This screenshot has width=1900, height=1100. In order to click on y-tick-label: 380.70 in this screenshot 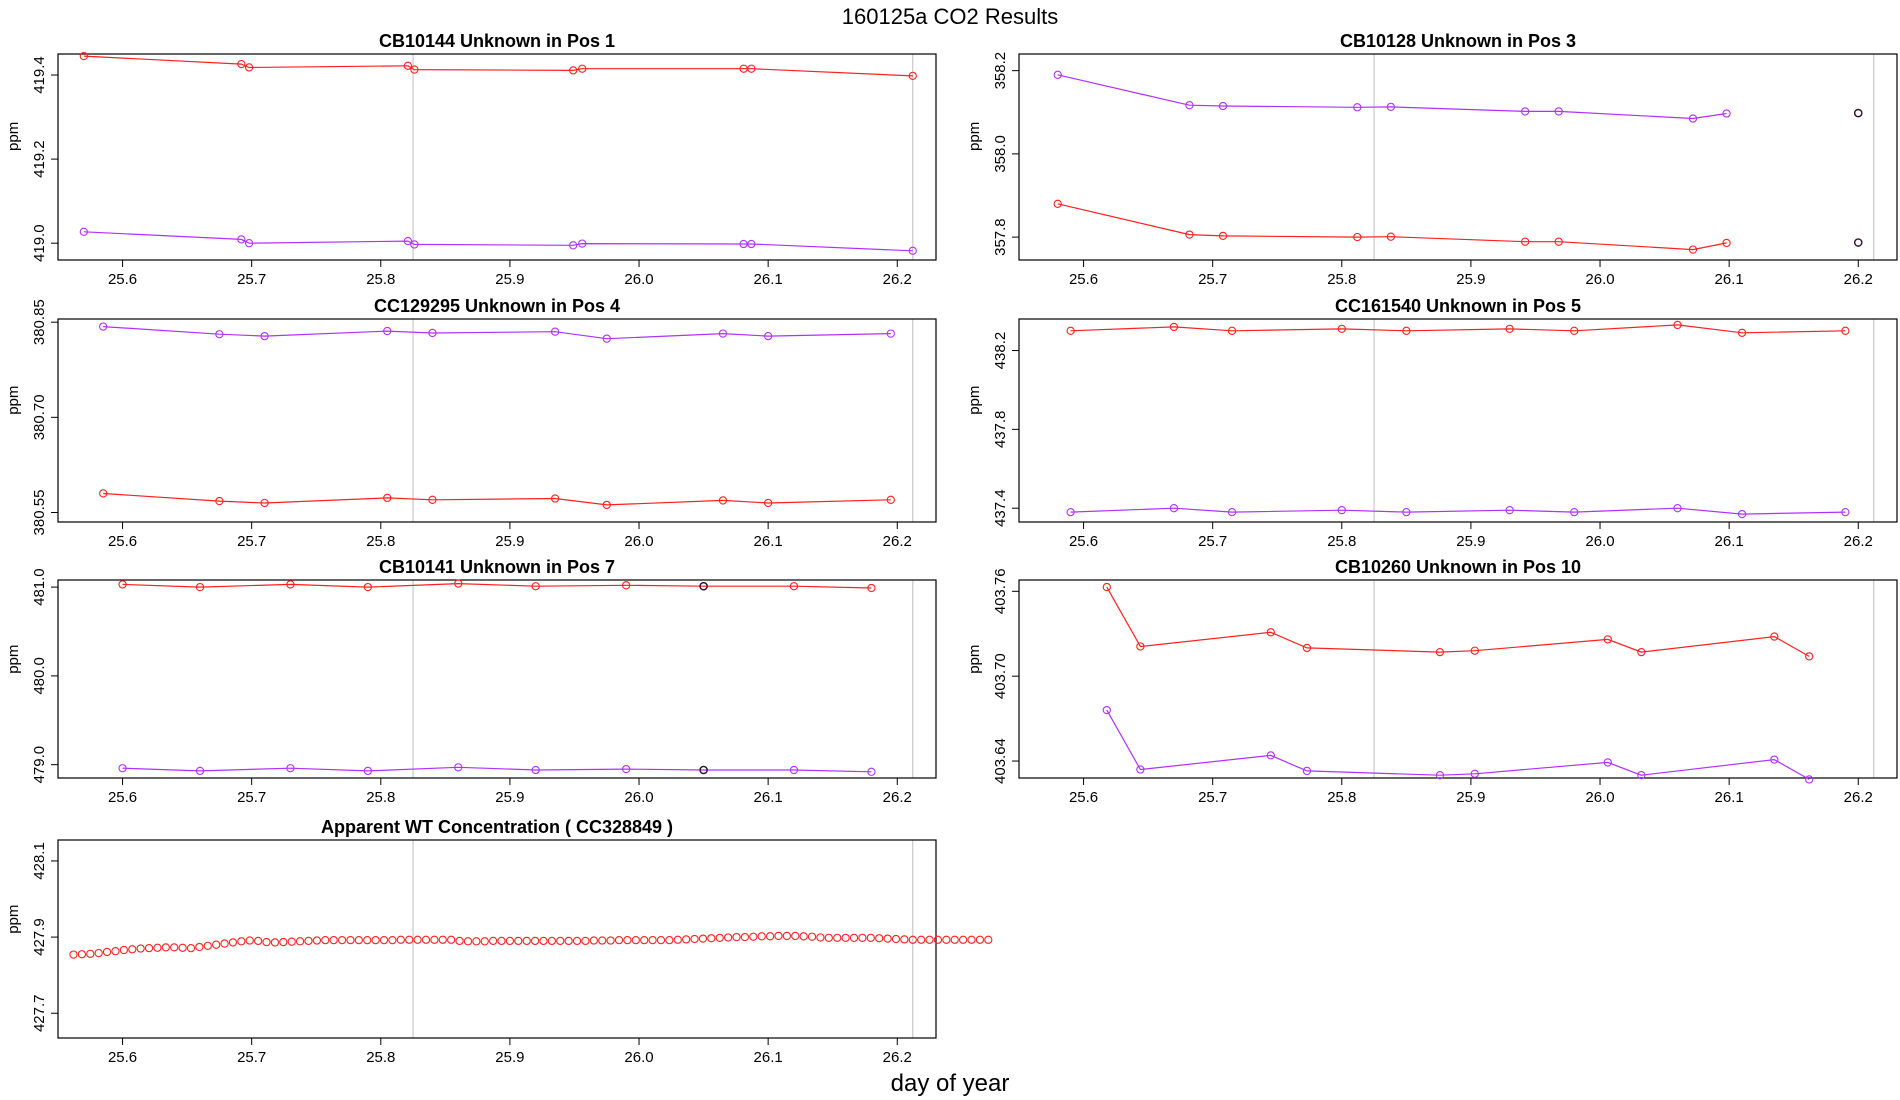, I will do `click(39, 417)`.